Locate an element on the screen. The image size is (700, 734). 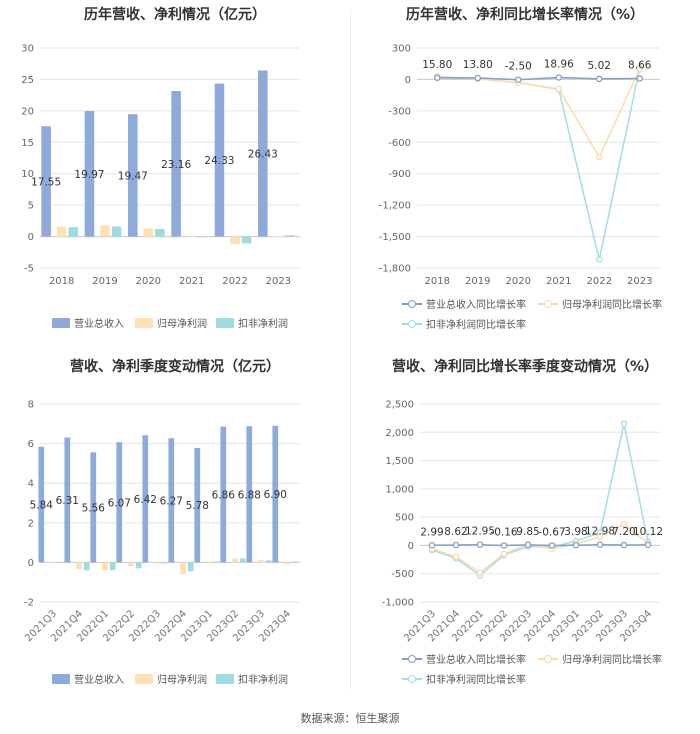
legend: 营业总收入 归母净利润 扣非净利润 is located at coordinates (175, 679).